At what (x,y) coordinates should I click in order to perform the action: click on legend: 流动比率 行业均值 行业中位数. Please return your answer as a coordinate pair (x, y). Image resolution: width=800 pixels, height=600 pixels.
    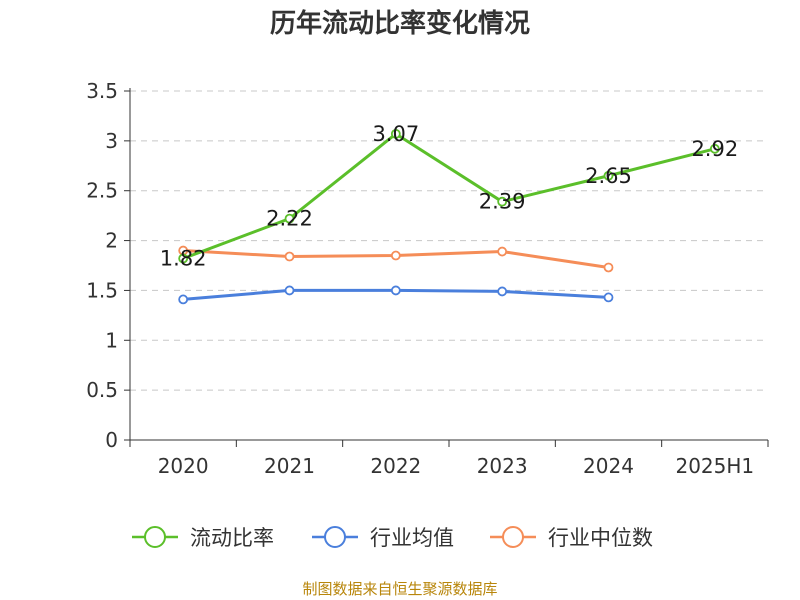
    Looking at the image, I should click on (392, 538).